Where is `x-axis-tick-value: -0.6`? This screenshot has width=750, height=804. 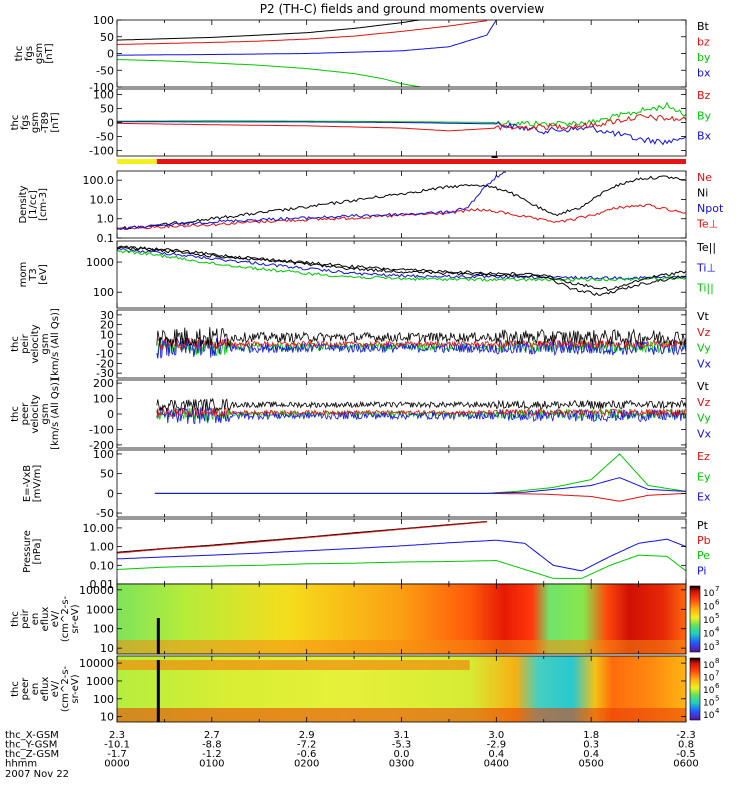
x-axis-tick-value: -0.6 is located at coordinates (307, 754).